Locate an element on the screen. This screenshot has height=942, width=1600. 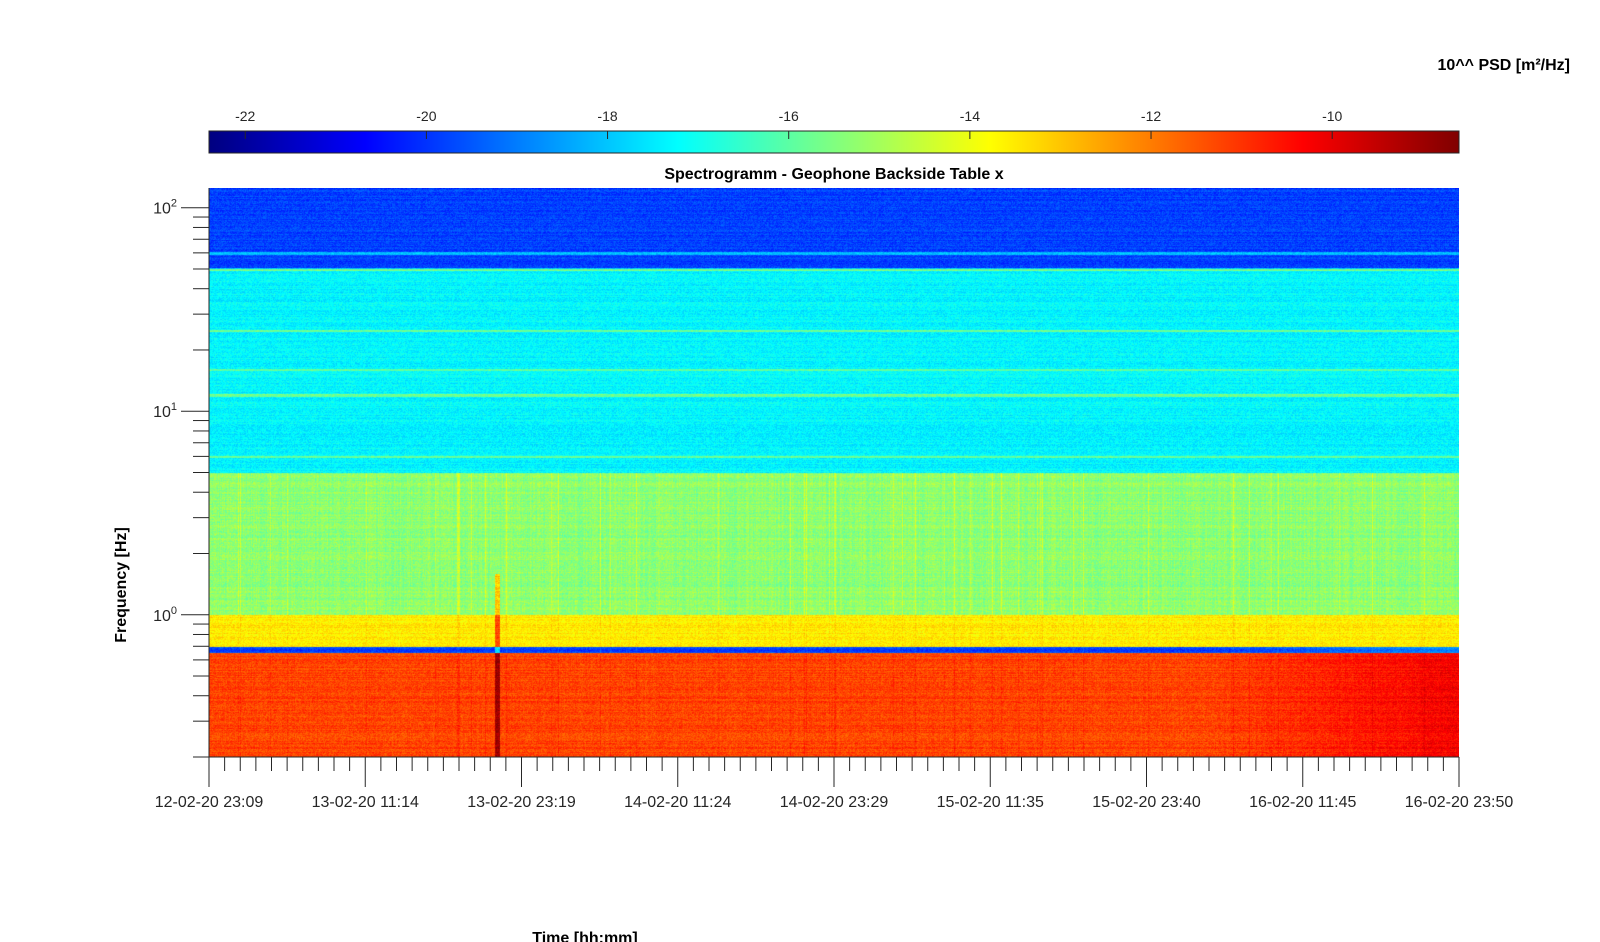
colorbar-tick-label: -10 is located at coordinates (1332, 116).